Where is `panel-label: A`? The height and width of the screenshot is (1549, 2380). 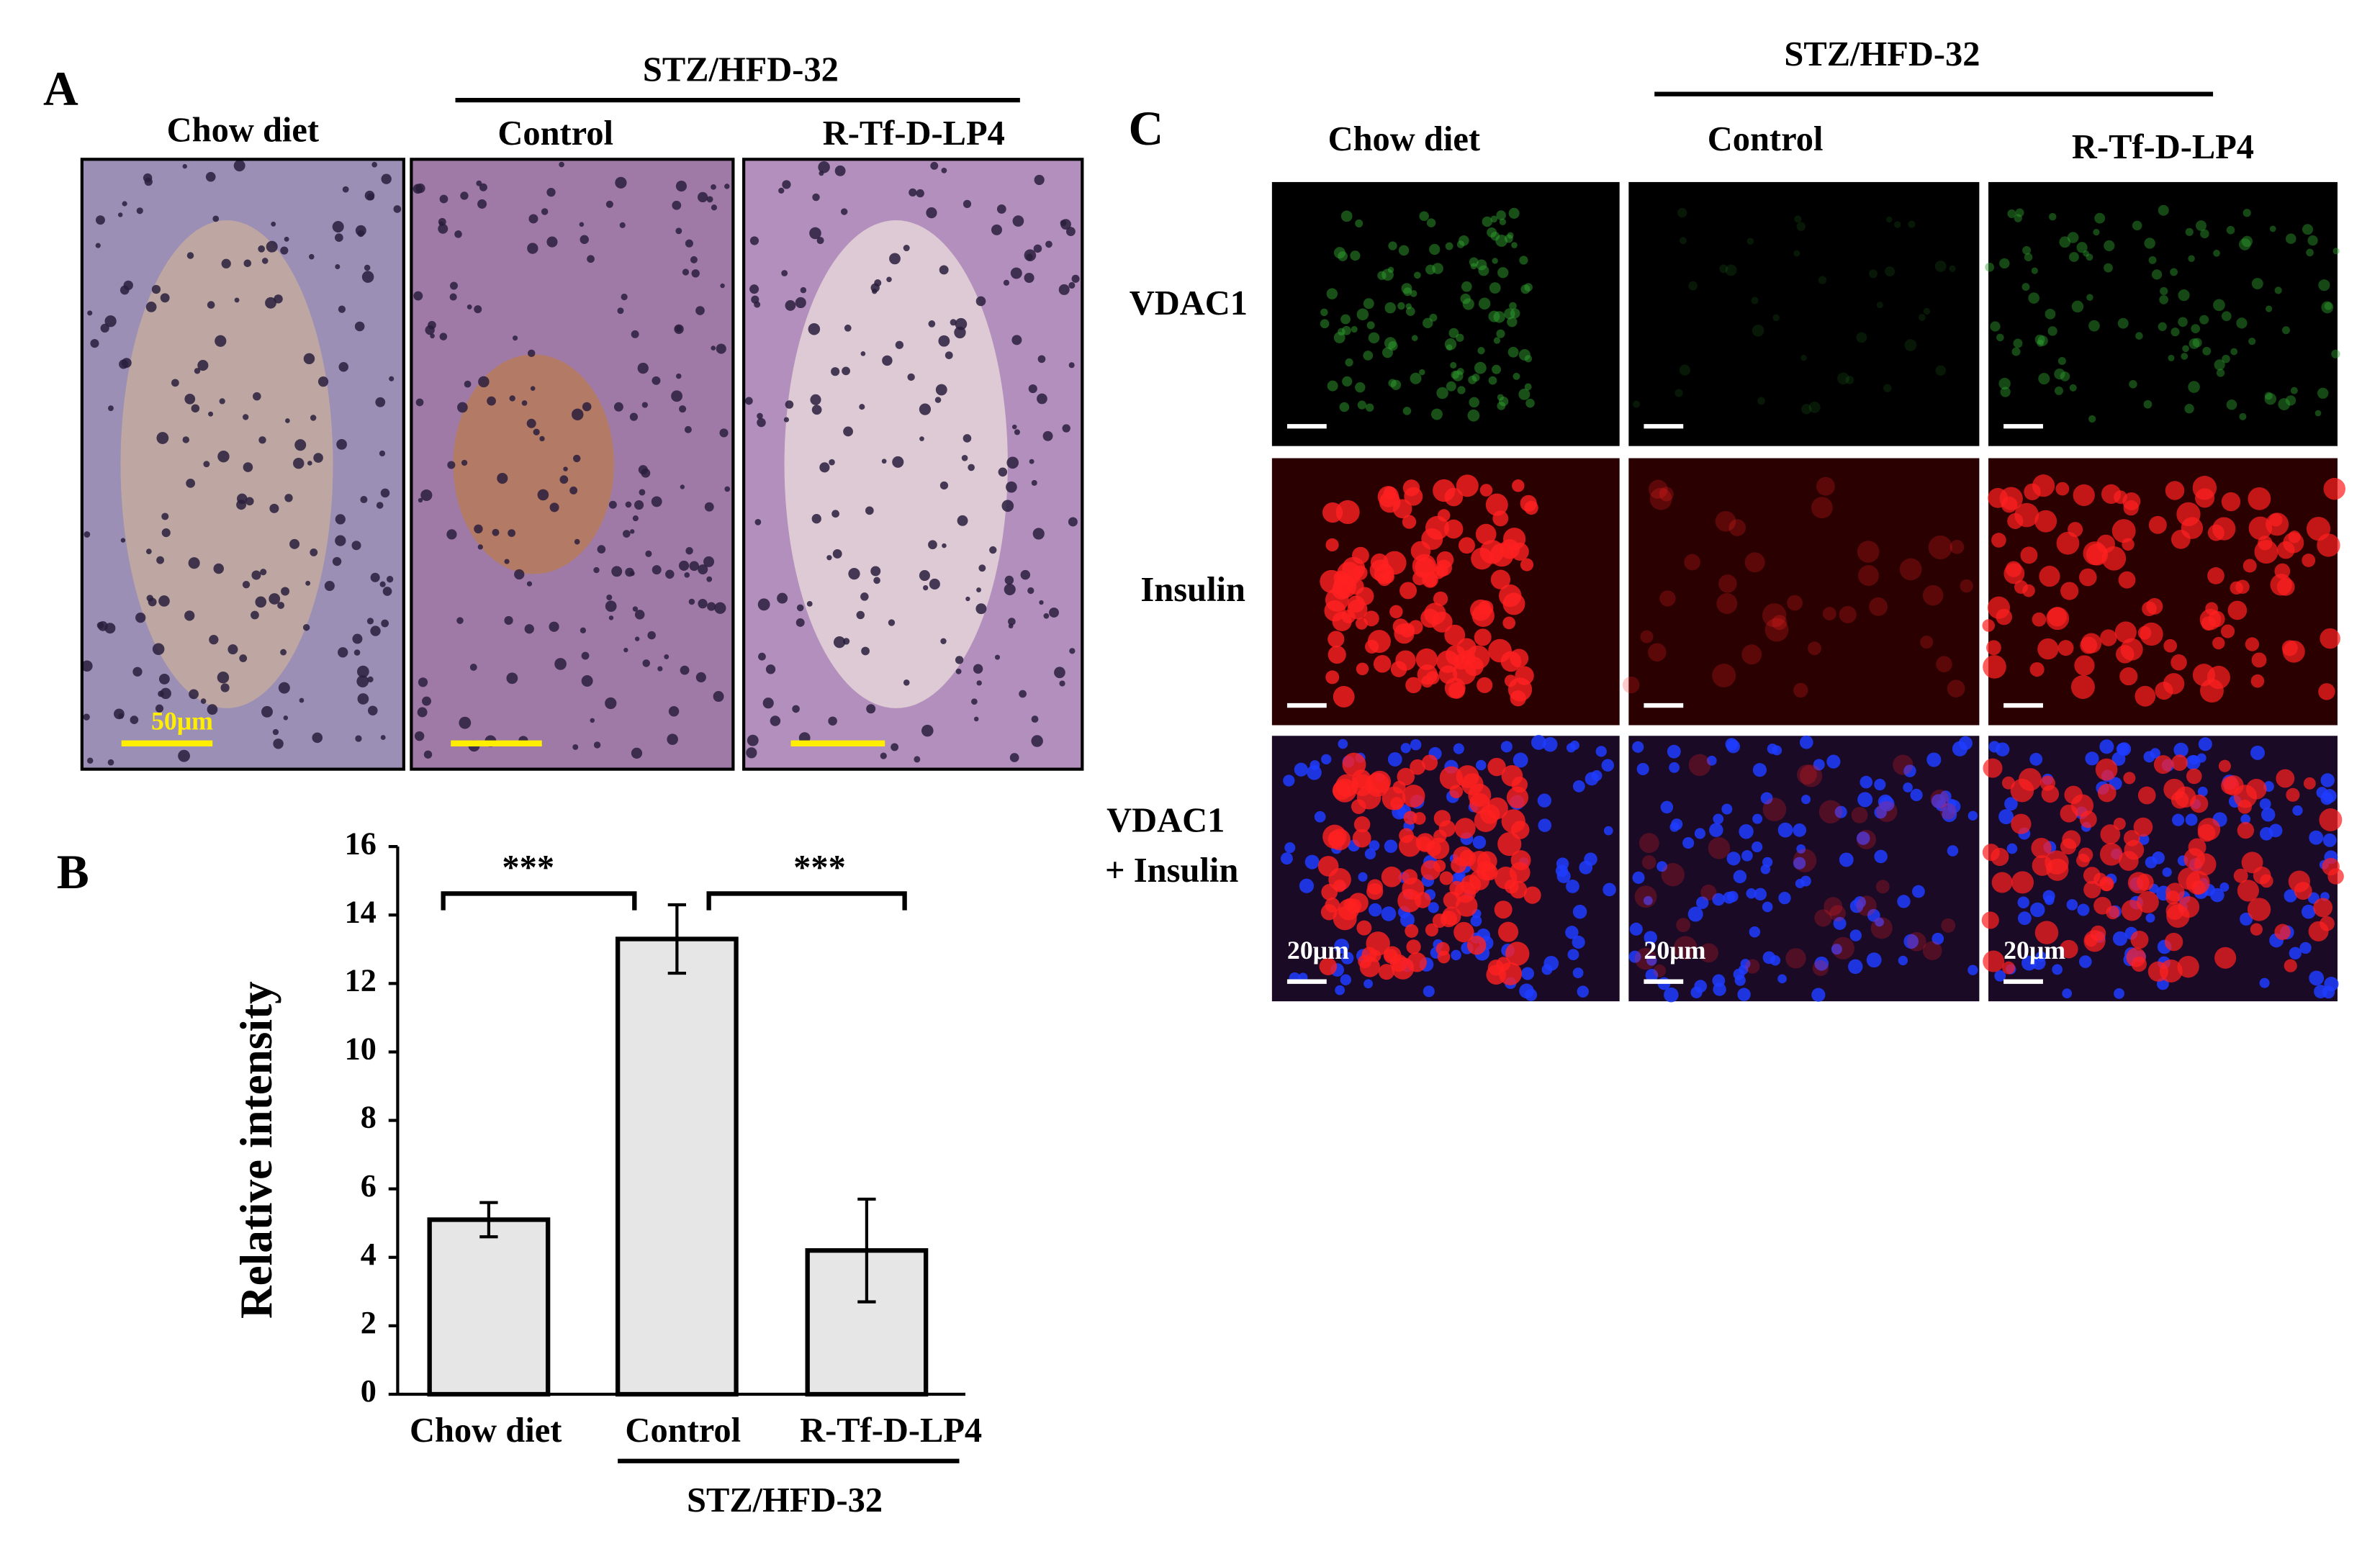
panel-label: A is located at coordinates (60, 89).